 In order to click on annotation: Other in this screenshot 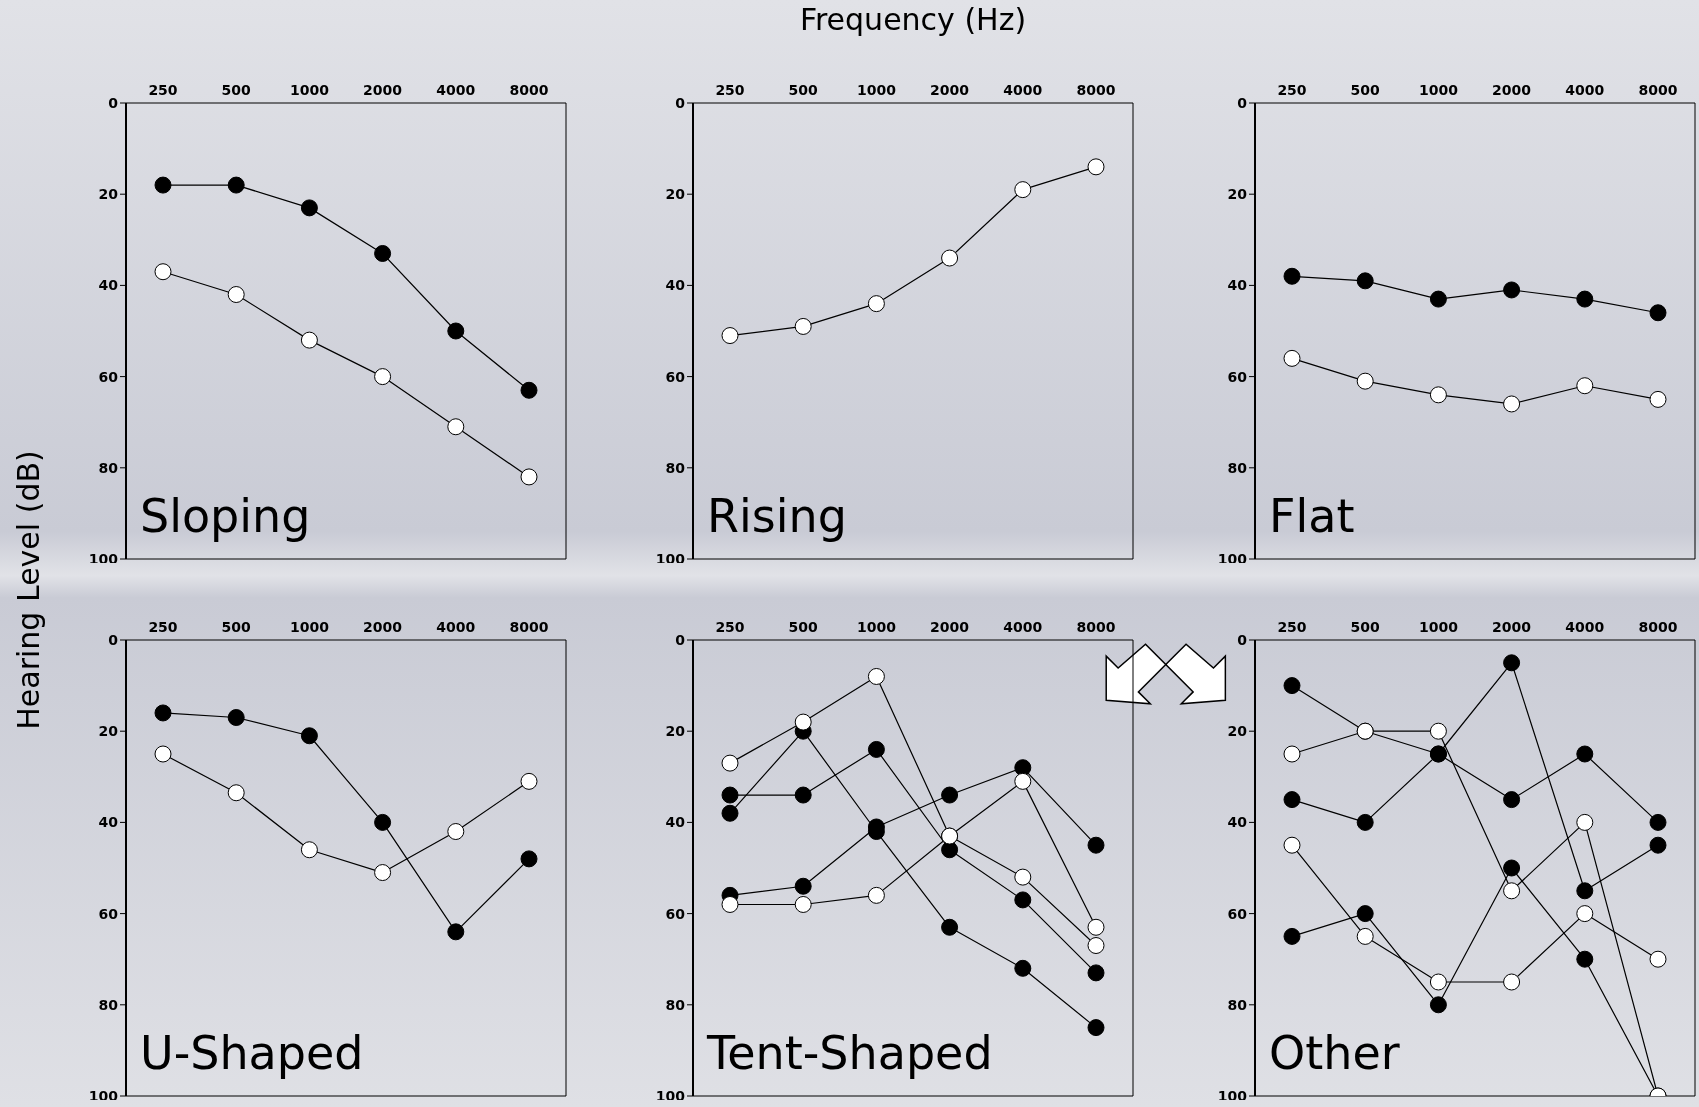, I will do `click(1334, 1053)`.